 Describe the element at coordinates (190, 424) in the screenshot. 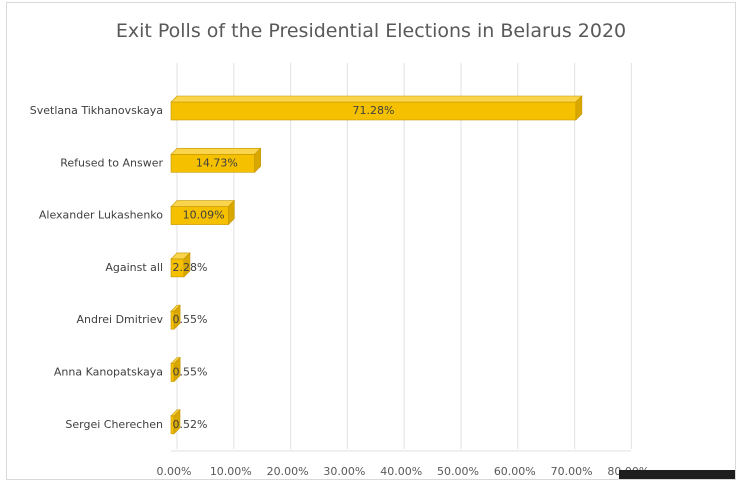

I see `data-label: 0.52%` at that location.